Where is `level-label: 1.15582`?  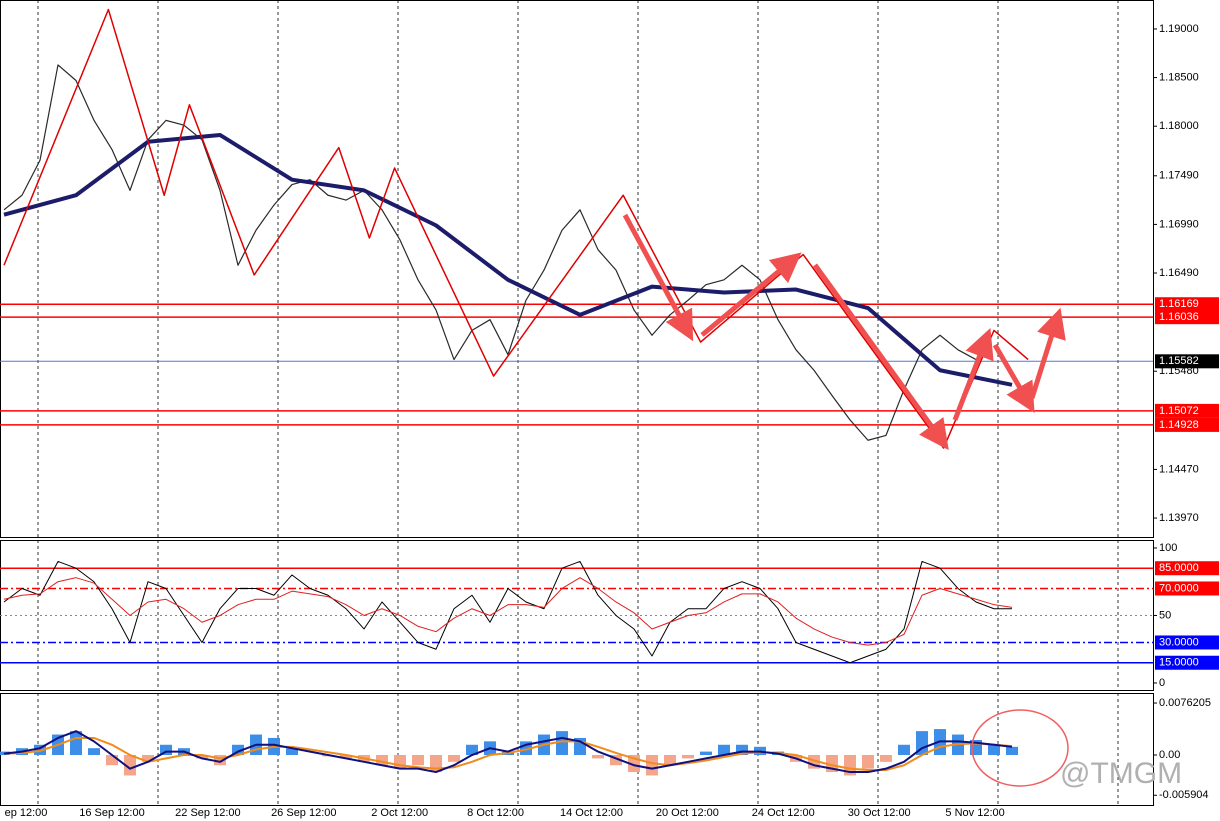 level-label: 1.15582 is located at coordinates (1179, 361).